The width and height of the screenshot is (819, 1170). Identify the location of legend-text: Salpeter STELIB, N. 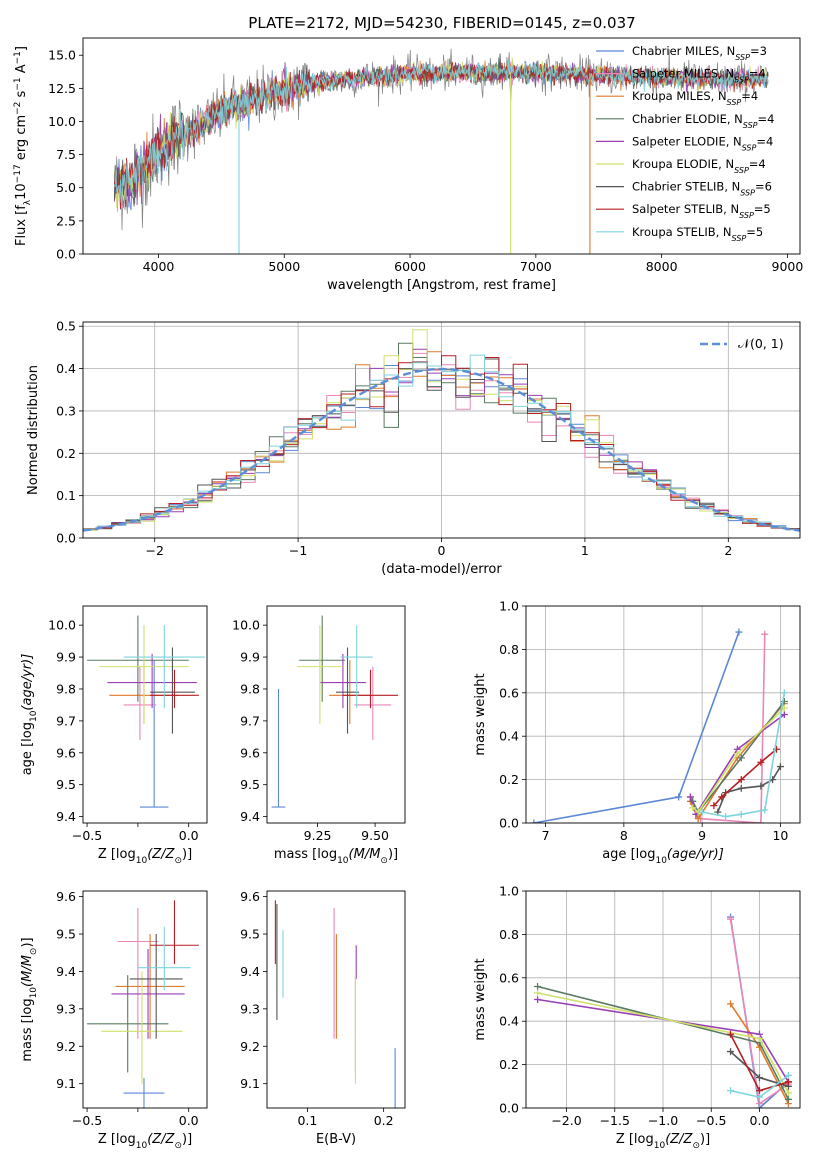
(685, 209).